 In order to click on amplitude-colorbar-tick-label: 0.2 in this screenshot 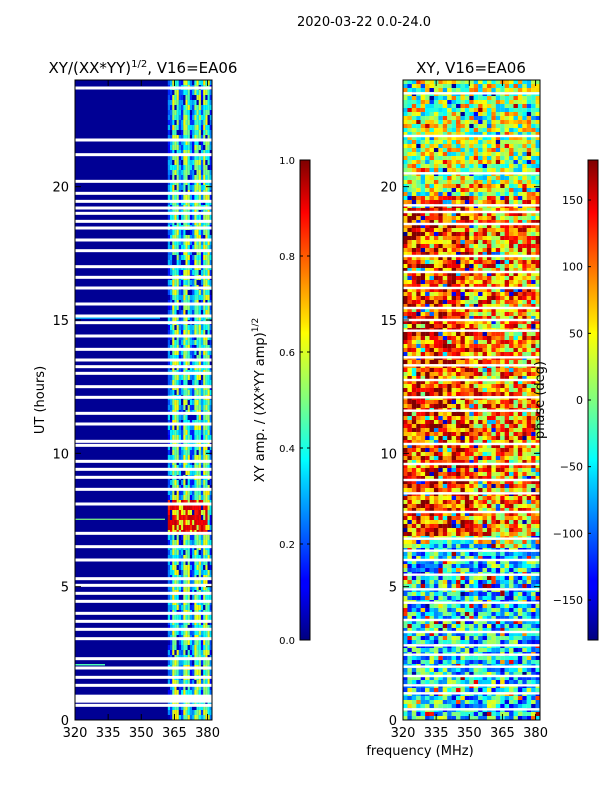, I will do `click(287, 545)`.